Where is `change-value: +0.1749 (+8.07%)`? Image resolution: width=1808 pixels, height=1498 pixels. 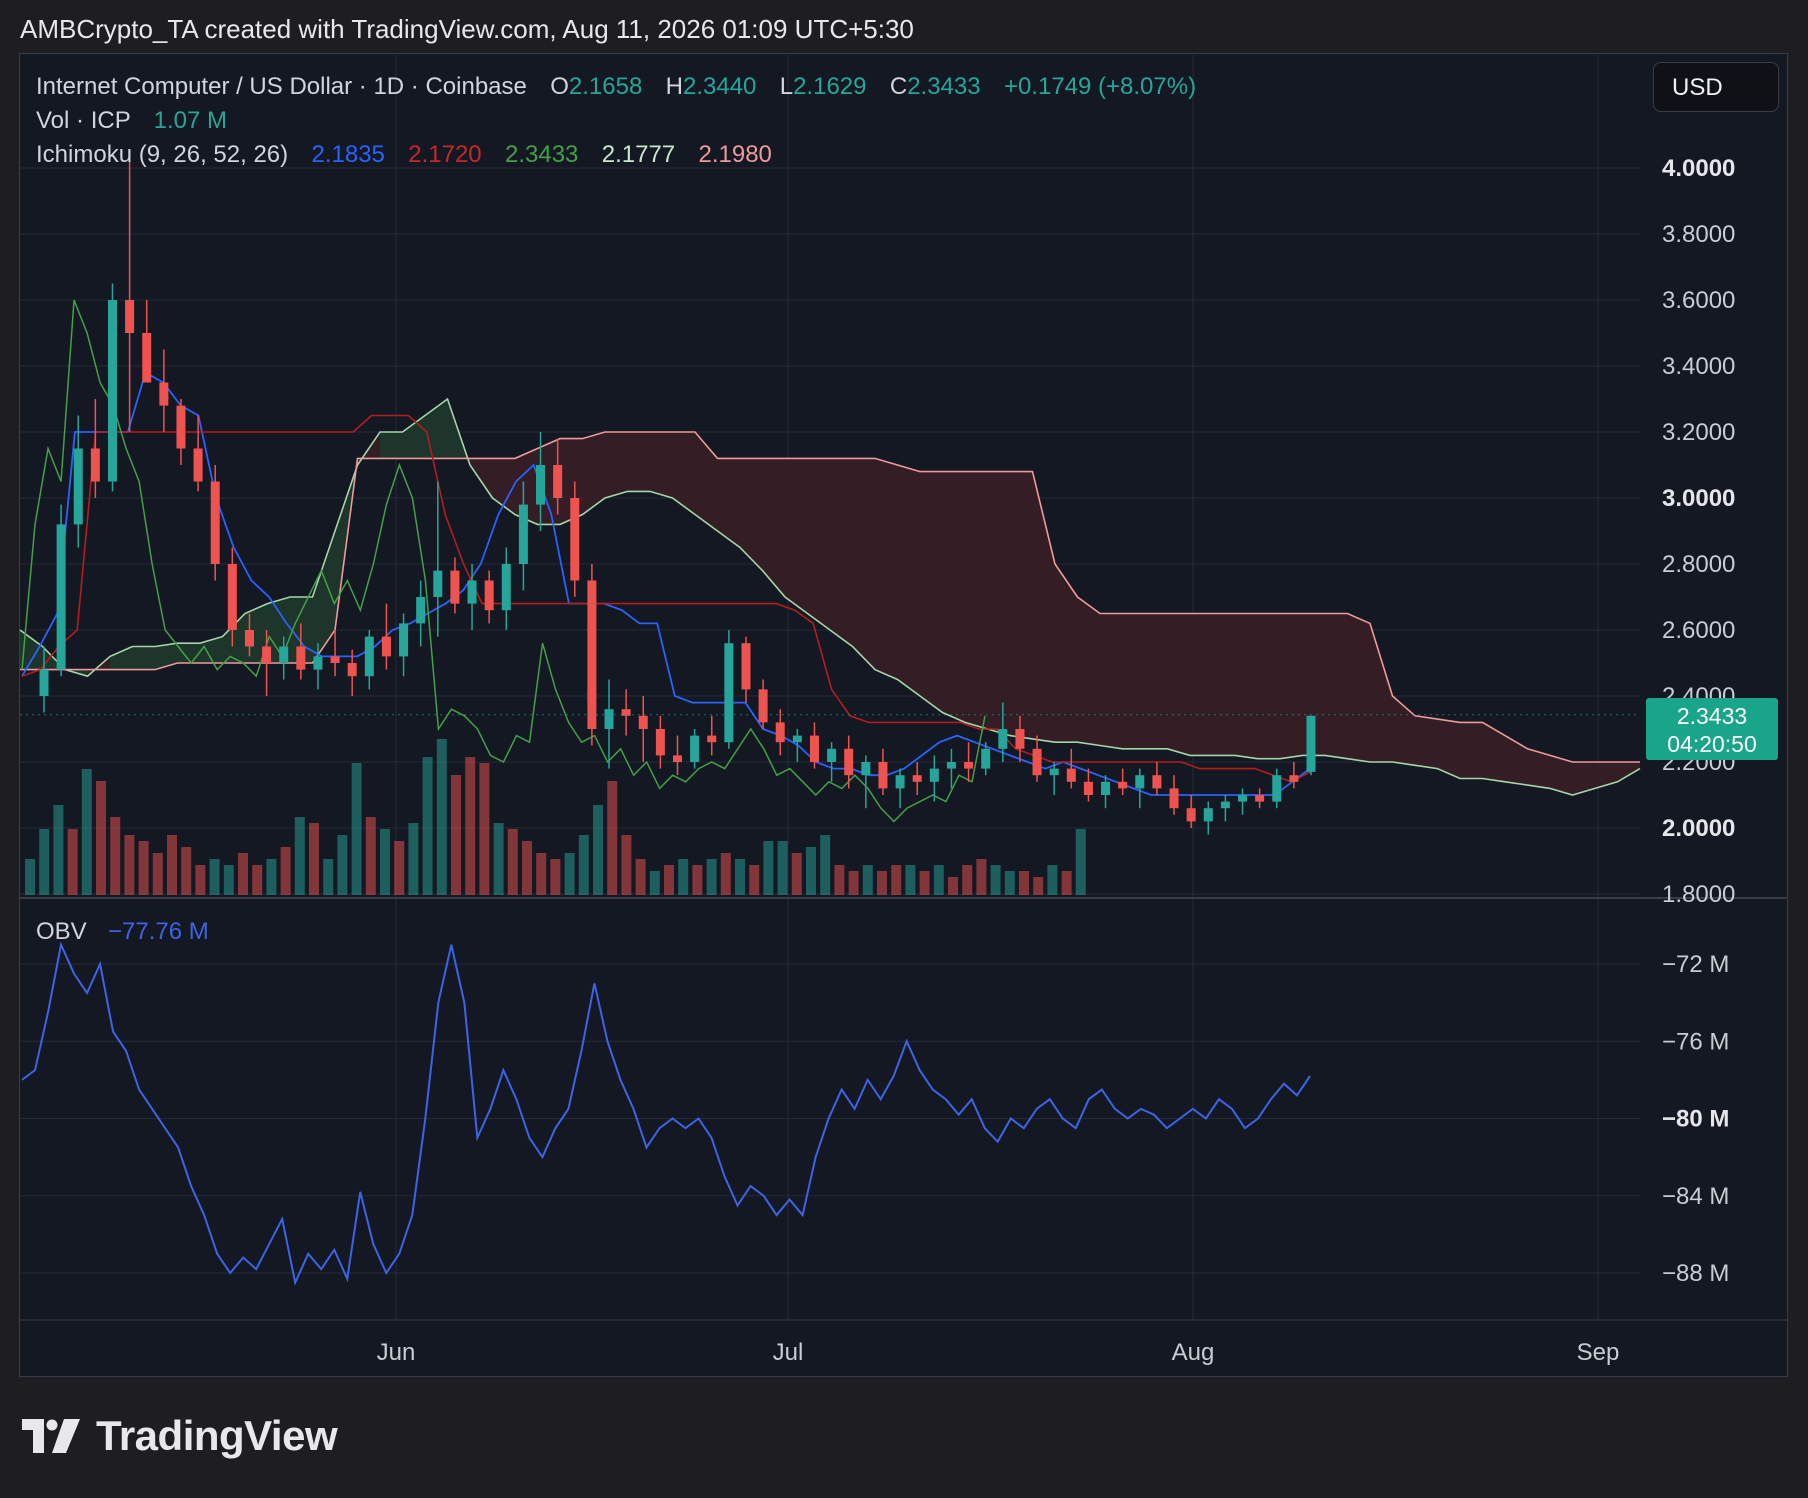
change-value: +0.1749 (+8.07%) is located at coordinates (1100, 86).